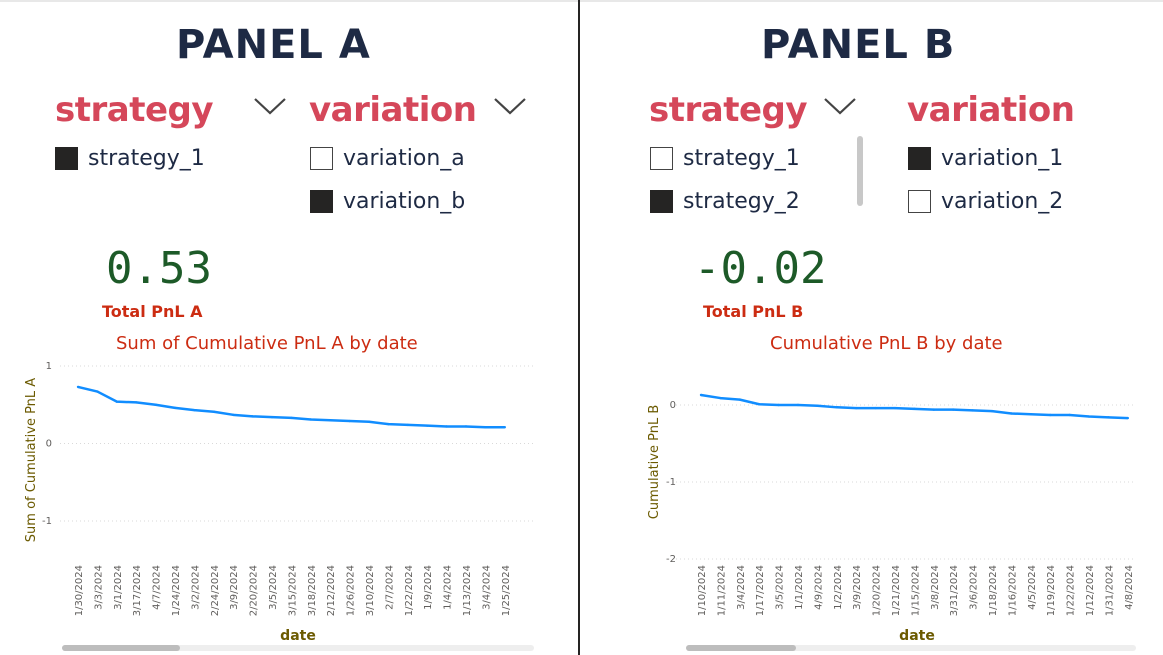 Image resolution: width=1163 pixels, height=655 pixels. Describe the element at coordinates (838, 587) in the screenshot. I see `x-tick-label: 1/2/2024` at that location.